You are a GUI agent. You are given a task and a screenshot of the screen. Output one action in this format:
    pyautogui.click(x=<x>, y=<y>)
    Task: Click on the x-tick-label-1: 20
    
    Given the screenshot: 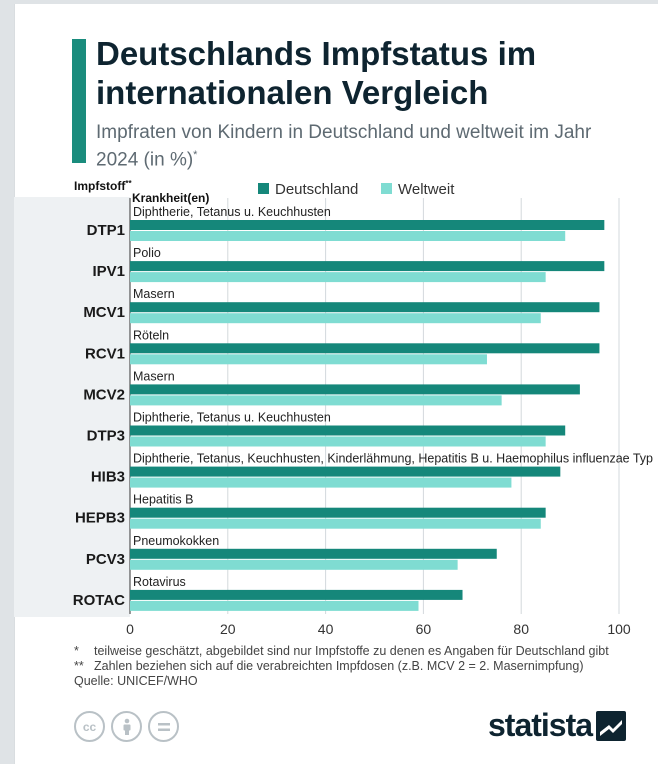 What is the action you would take?
    pyautogui.click(x=228, y=629)
    